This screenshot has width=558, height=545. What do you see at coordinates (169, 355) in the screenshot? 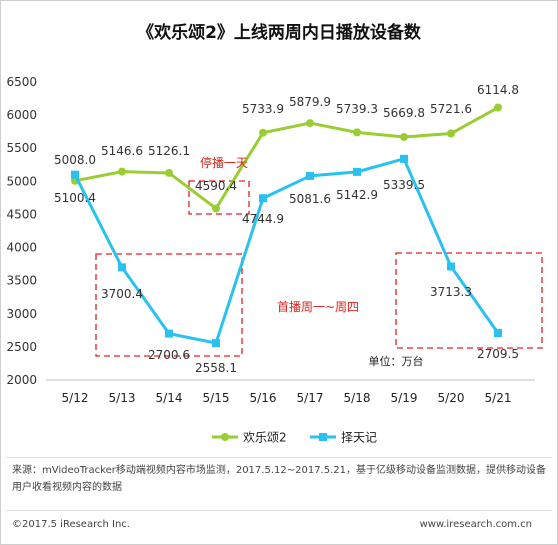
I see `data-label: 2700.6` at bounding box center [169, 355].